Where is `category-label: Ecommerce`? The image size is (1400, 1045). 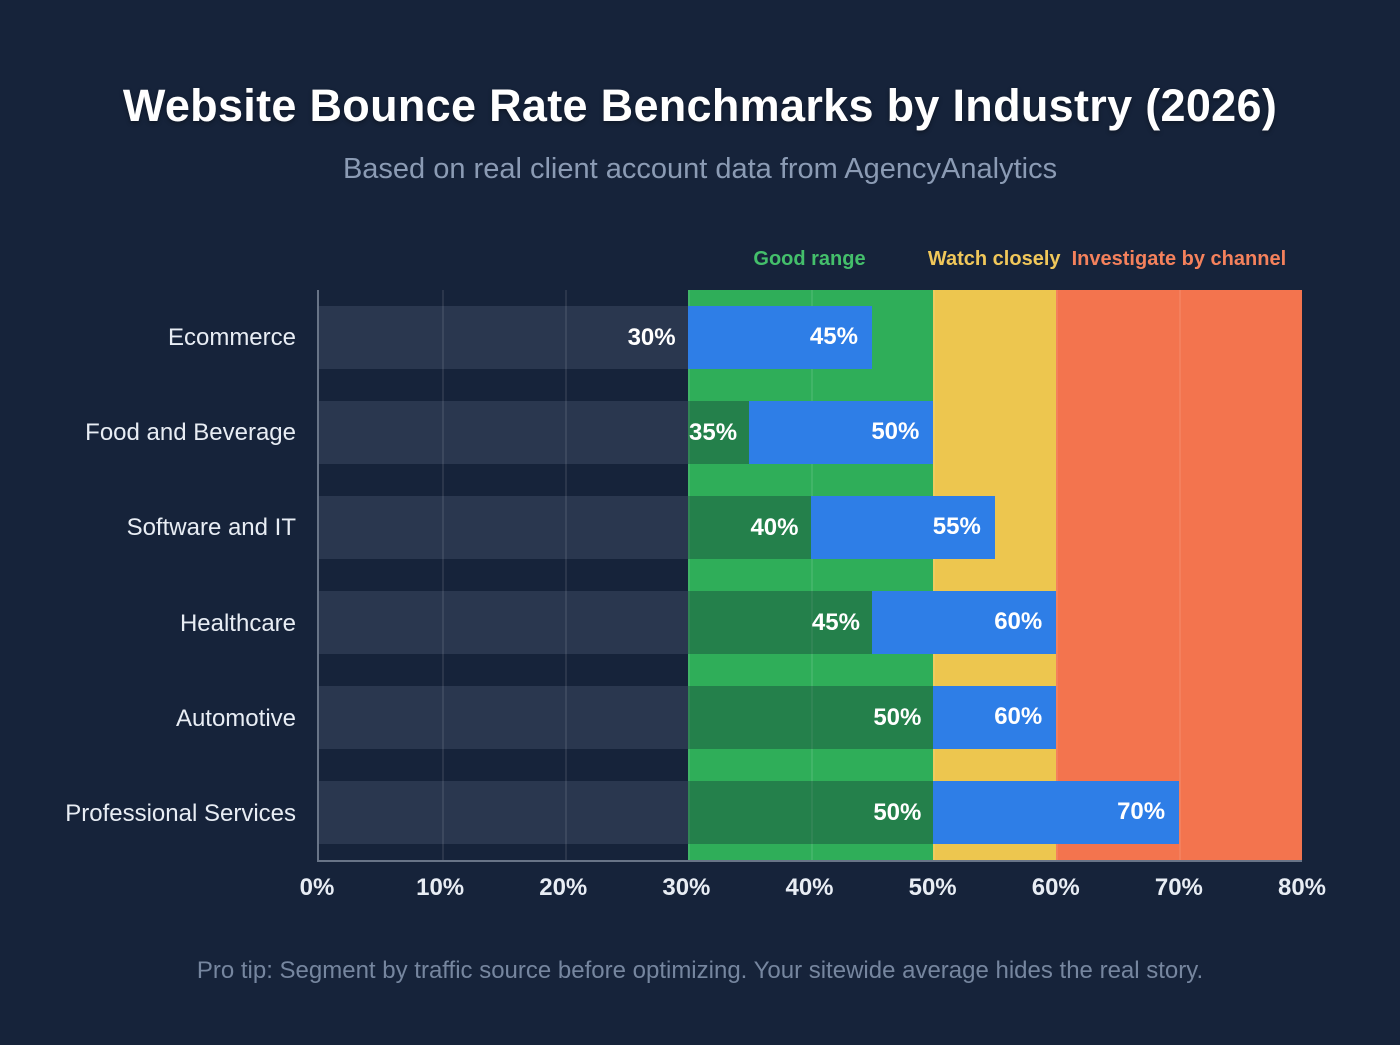 category-label: Ecommerce is located at coordinates (231, 337).